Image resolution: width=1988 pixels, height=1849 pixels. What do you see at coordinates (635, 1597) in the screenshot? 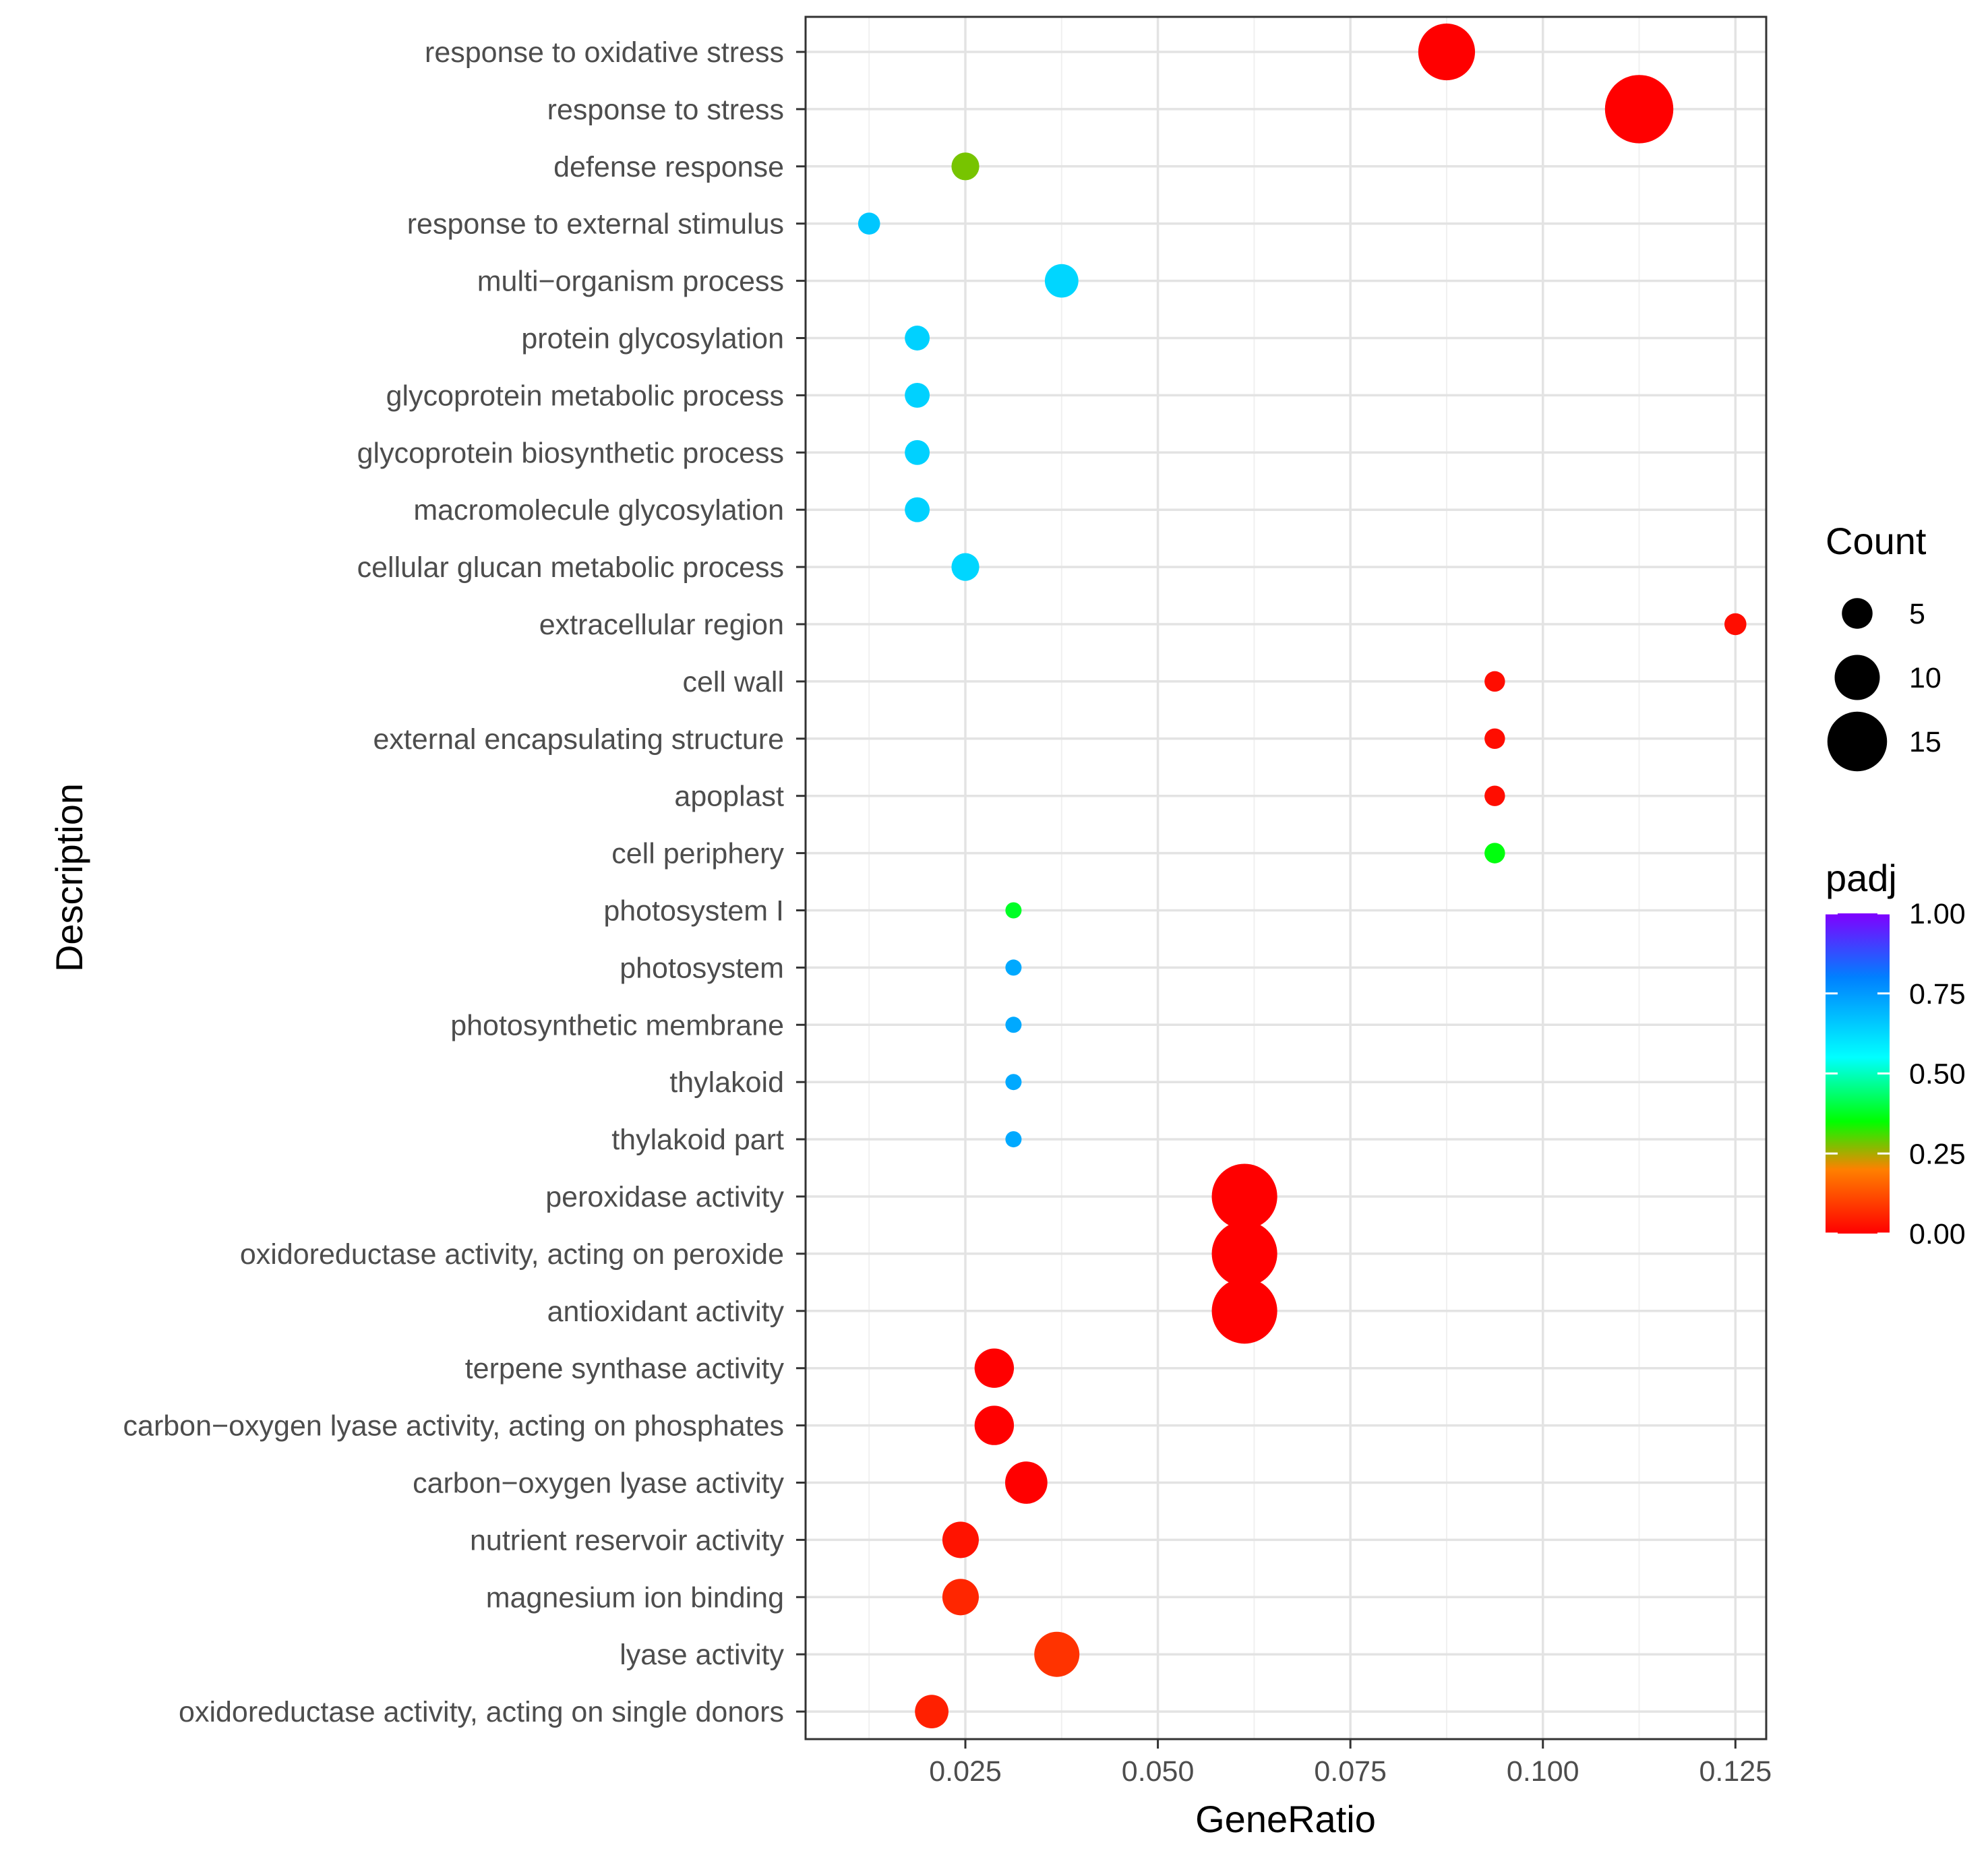
I see `y-tick-label: magnesium ion binding` at bounding box center [635, 1597].